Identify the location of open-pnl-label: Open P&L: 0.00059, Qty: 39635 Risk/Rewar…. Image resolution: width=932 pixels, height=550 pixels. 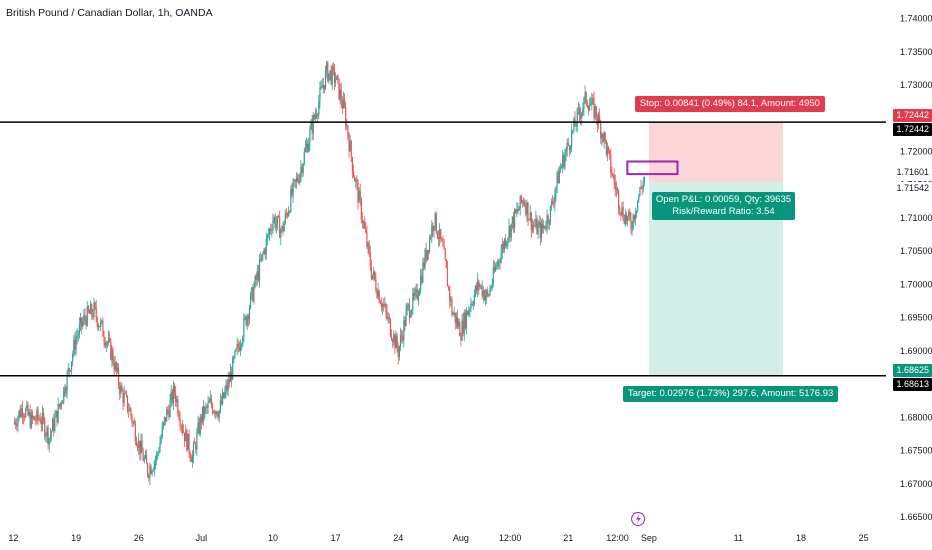
(723, 205).